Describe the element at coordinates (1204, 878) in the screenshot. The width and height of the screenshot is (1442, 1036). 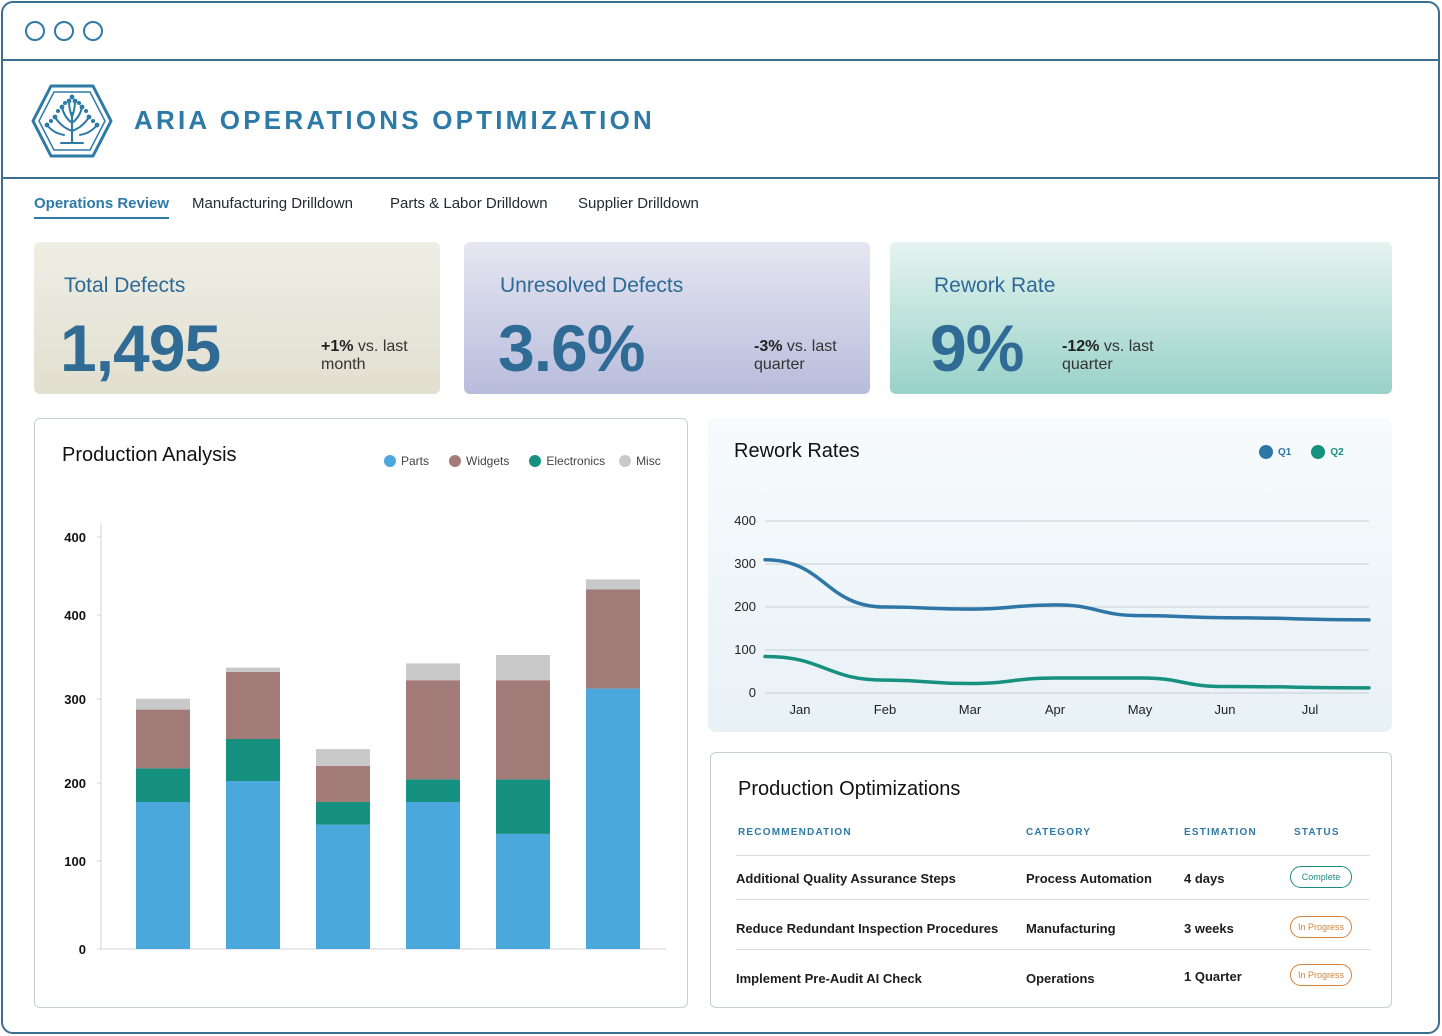
I see `table-cell-estimation: 4 days` at that location.